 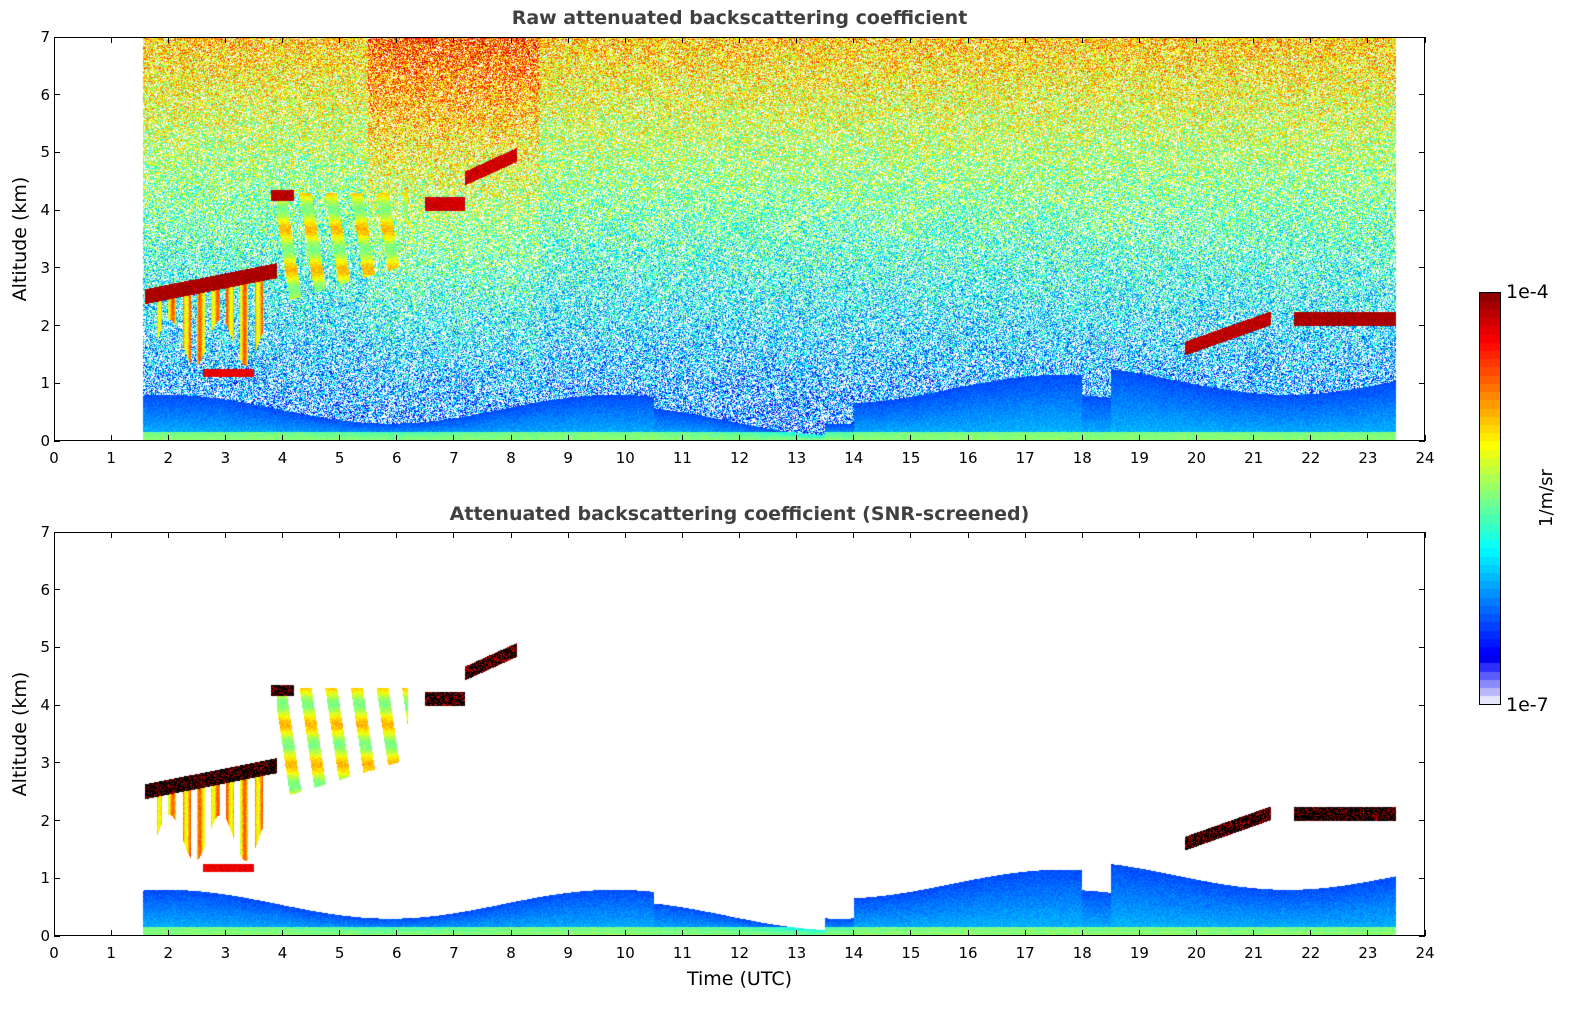 I want to click on x-tick-label: 12, so click(x=739, y=458).